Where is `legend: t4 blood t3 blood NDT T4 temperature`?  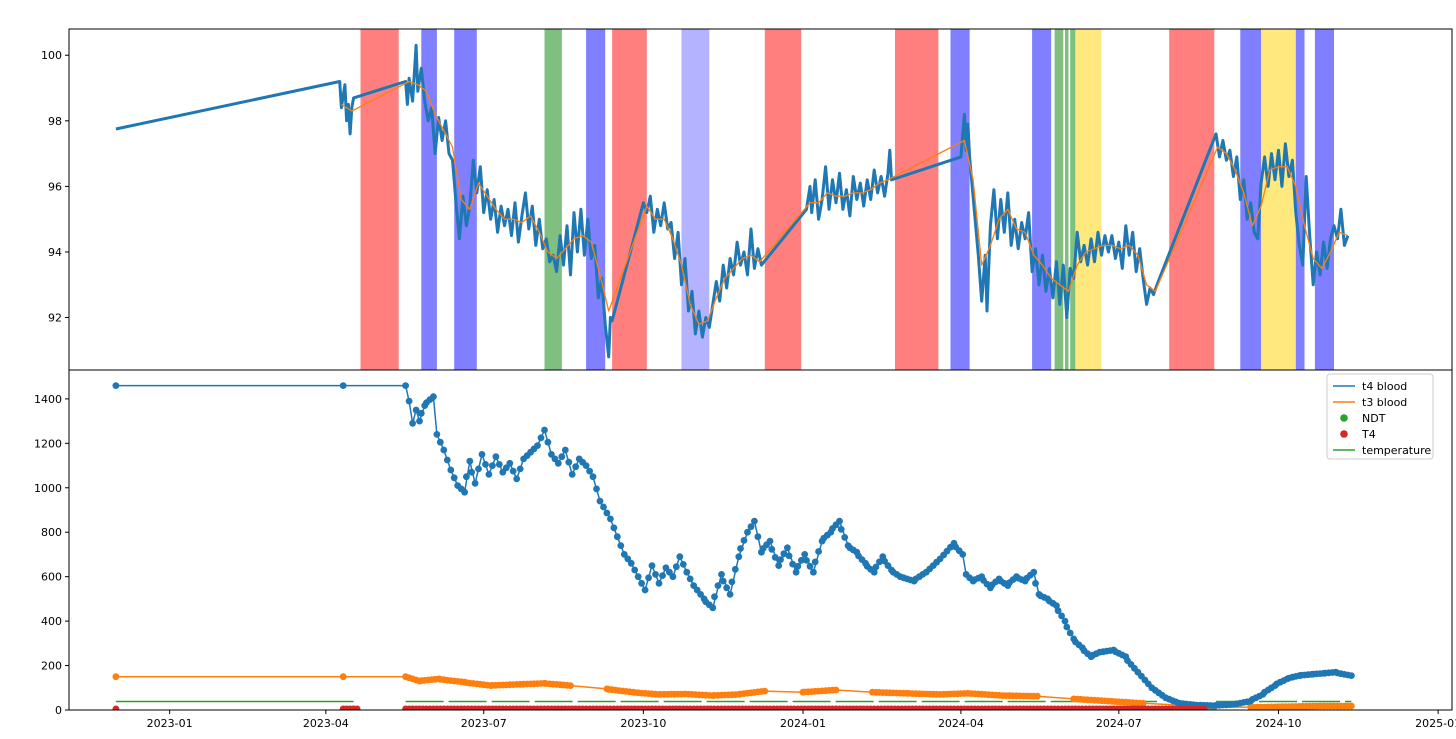
legend: t4 blood t3 blood NDT T4 temperature is located at coordinates (1380, 416).